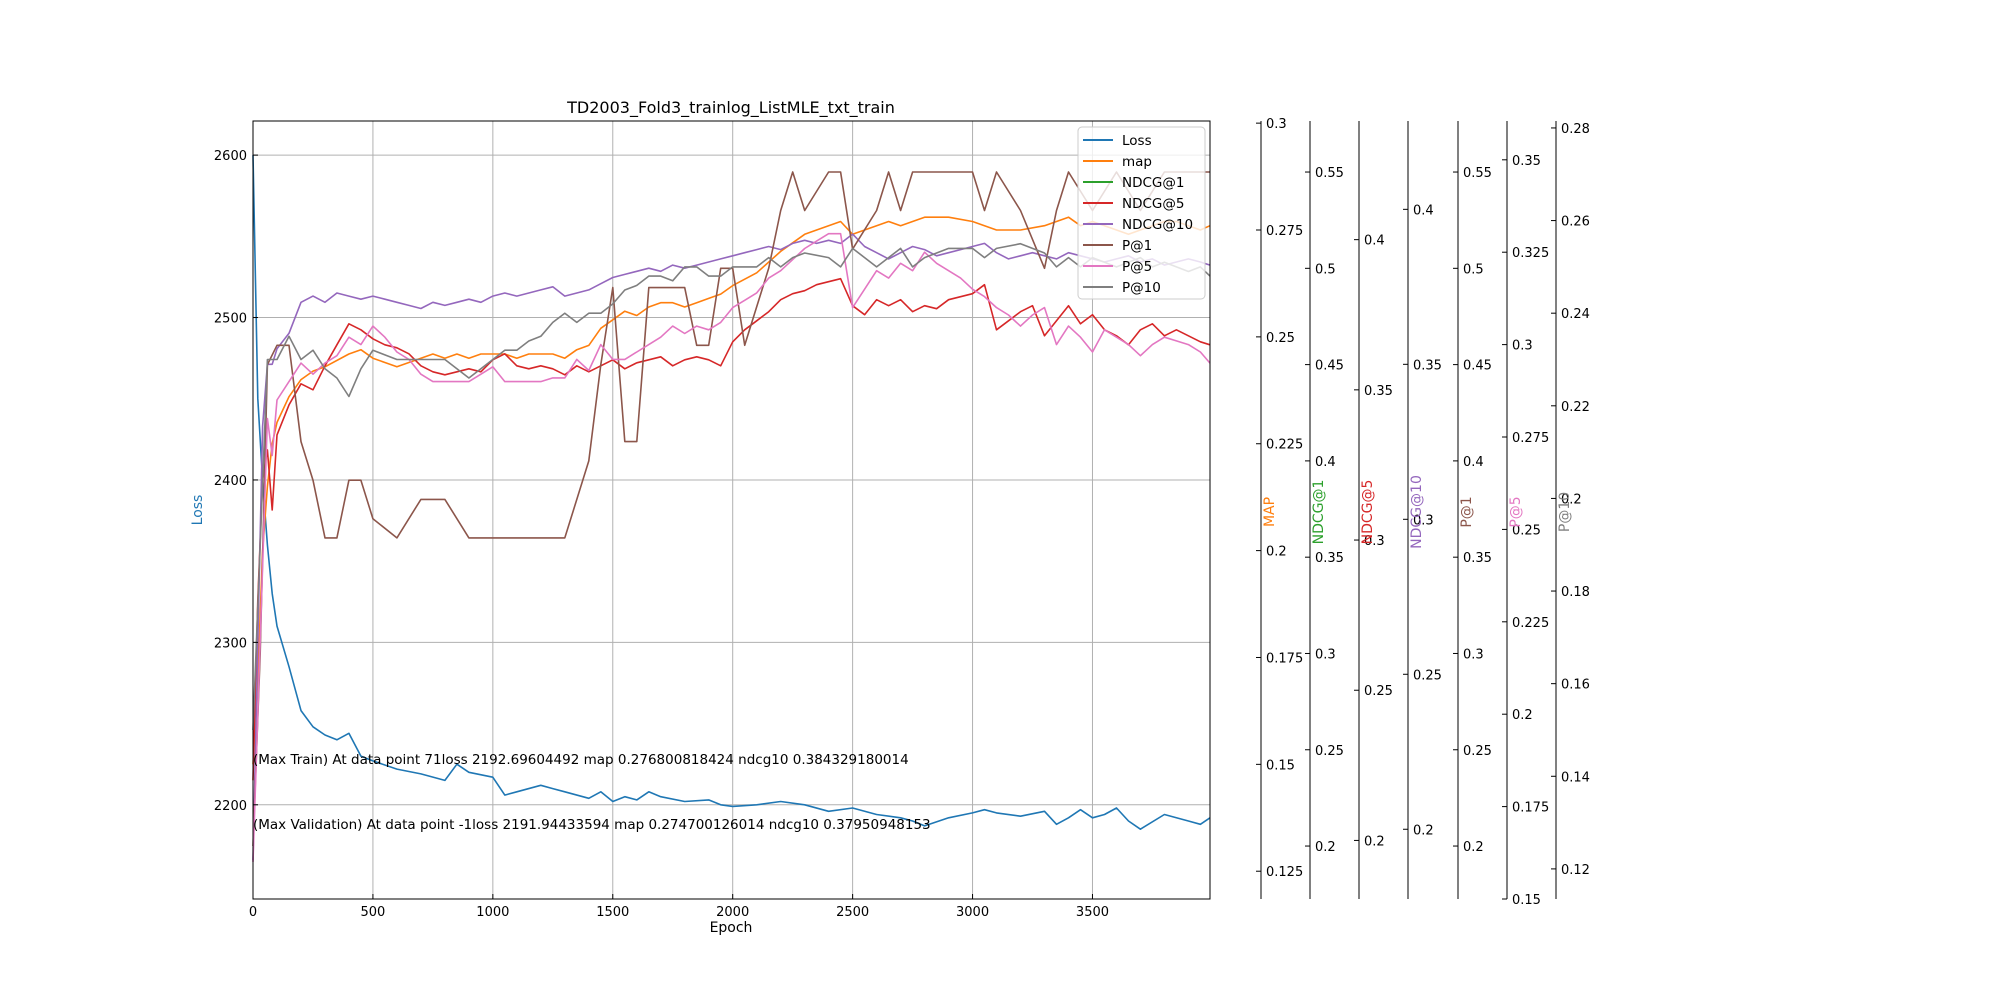 This screenshot has width=2000, height=1000. Describe the element at coordinates (1284, 231) in the screenshot. I see `map-tick-label: 0.275` at that location.